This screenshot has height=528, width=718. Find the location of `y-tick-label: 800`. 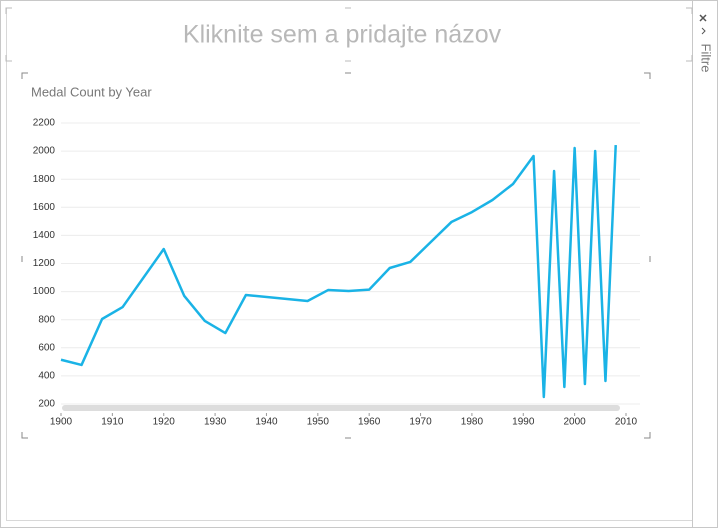

y-tick-label: 800 is located at coordinates (46, 319).